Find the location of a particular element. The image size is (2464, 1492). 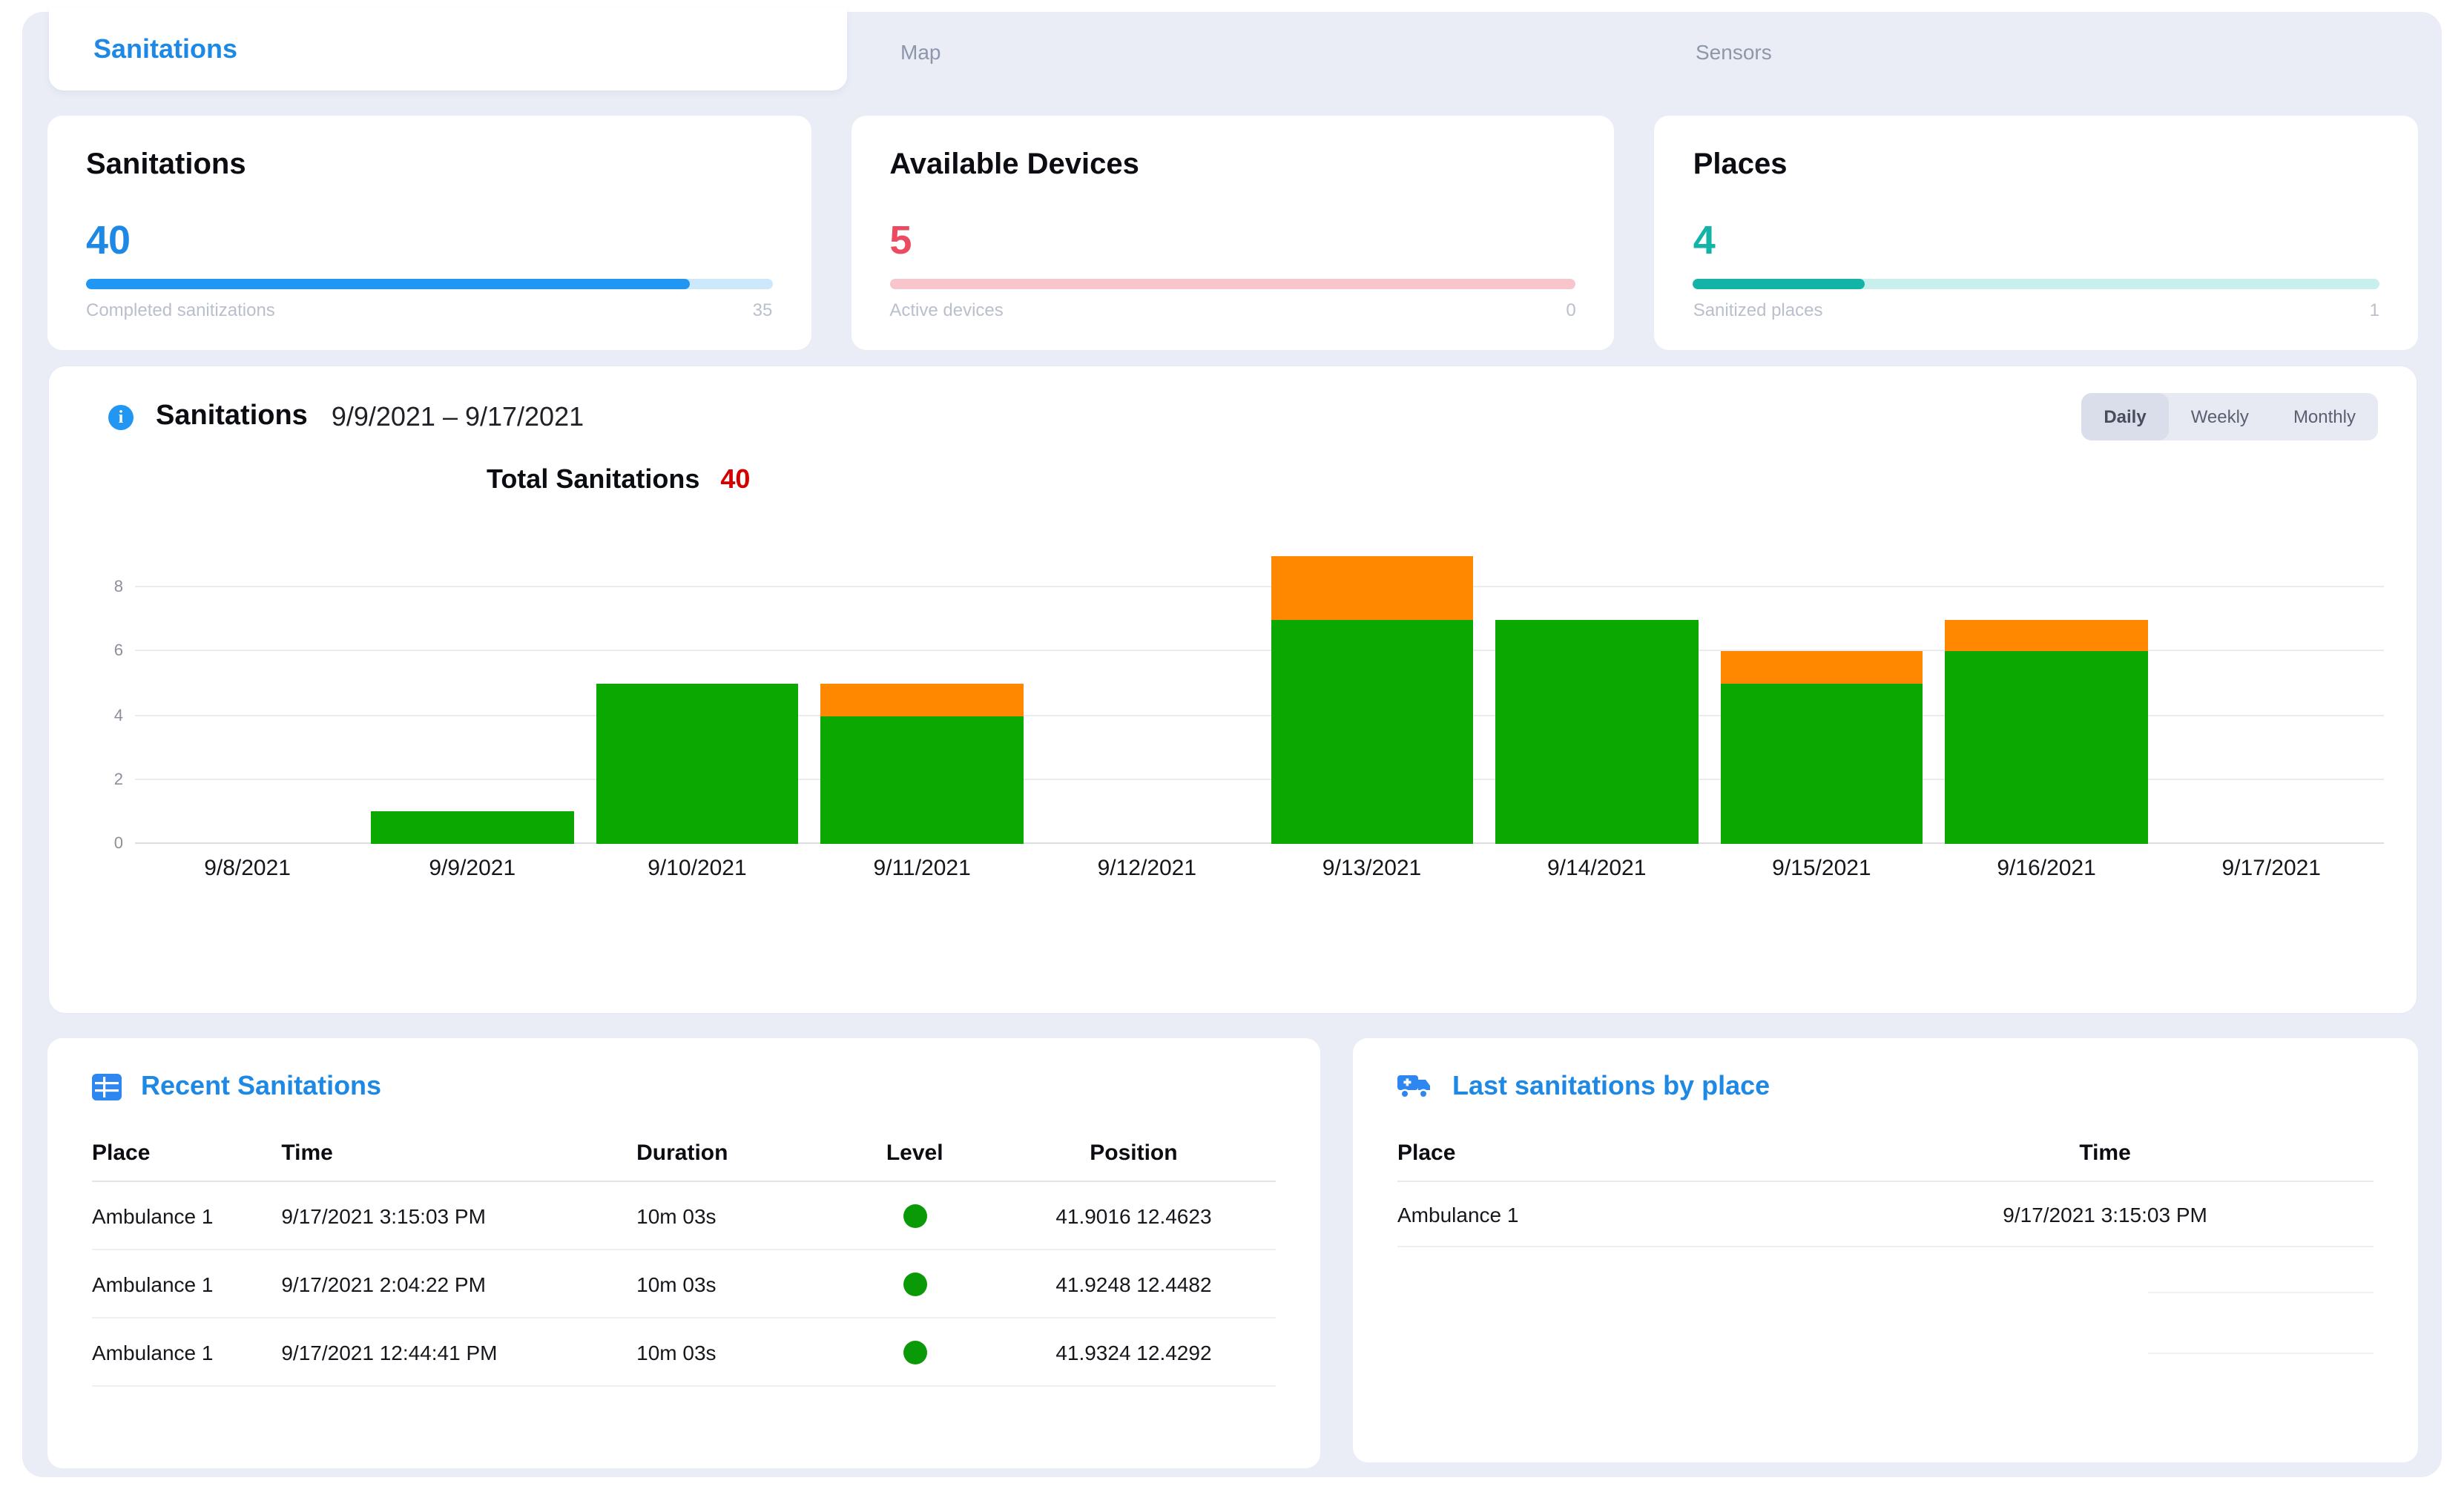

bar-slot-9/15/2021 is located at coordinates (1822, 686).